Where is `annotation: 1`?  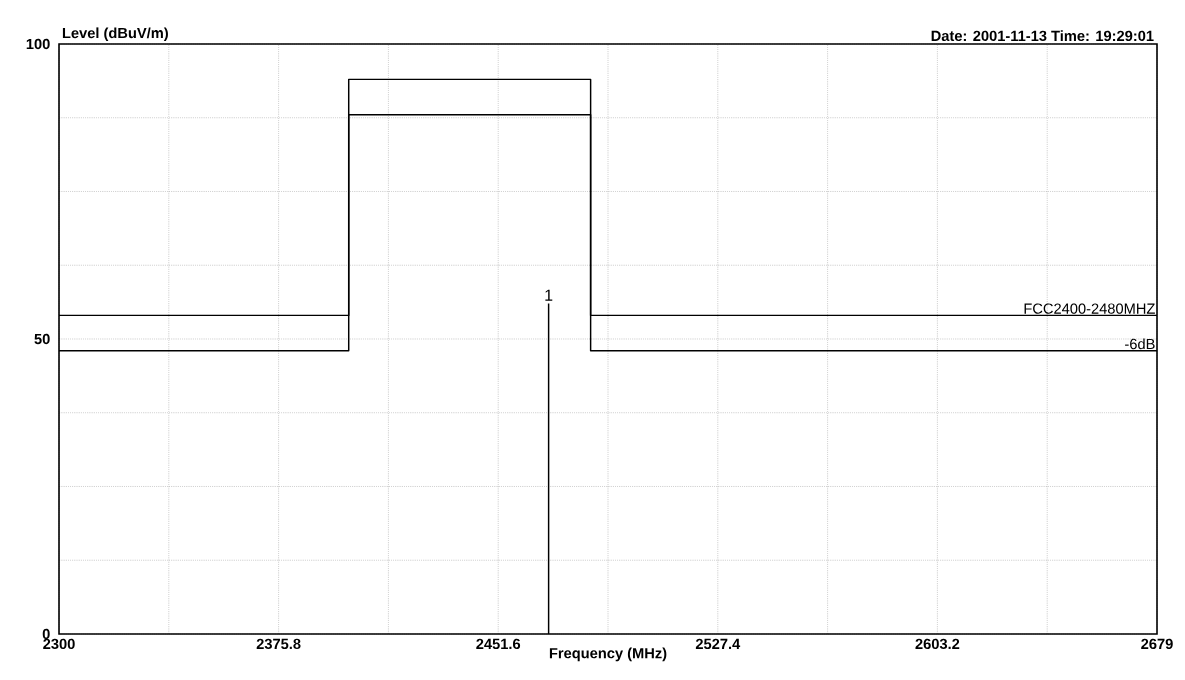
annotation: 1 is located at coordinates (549, 295).